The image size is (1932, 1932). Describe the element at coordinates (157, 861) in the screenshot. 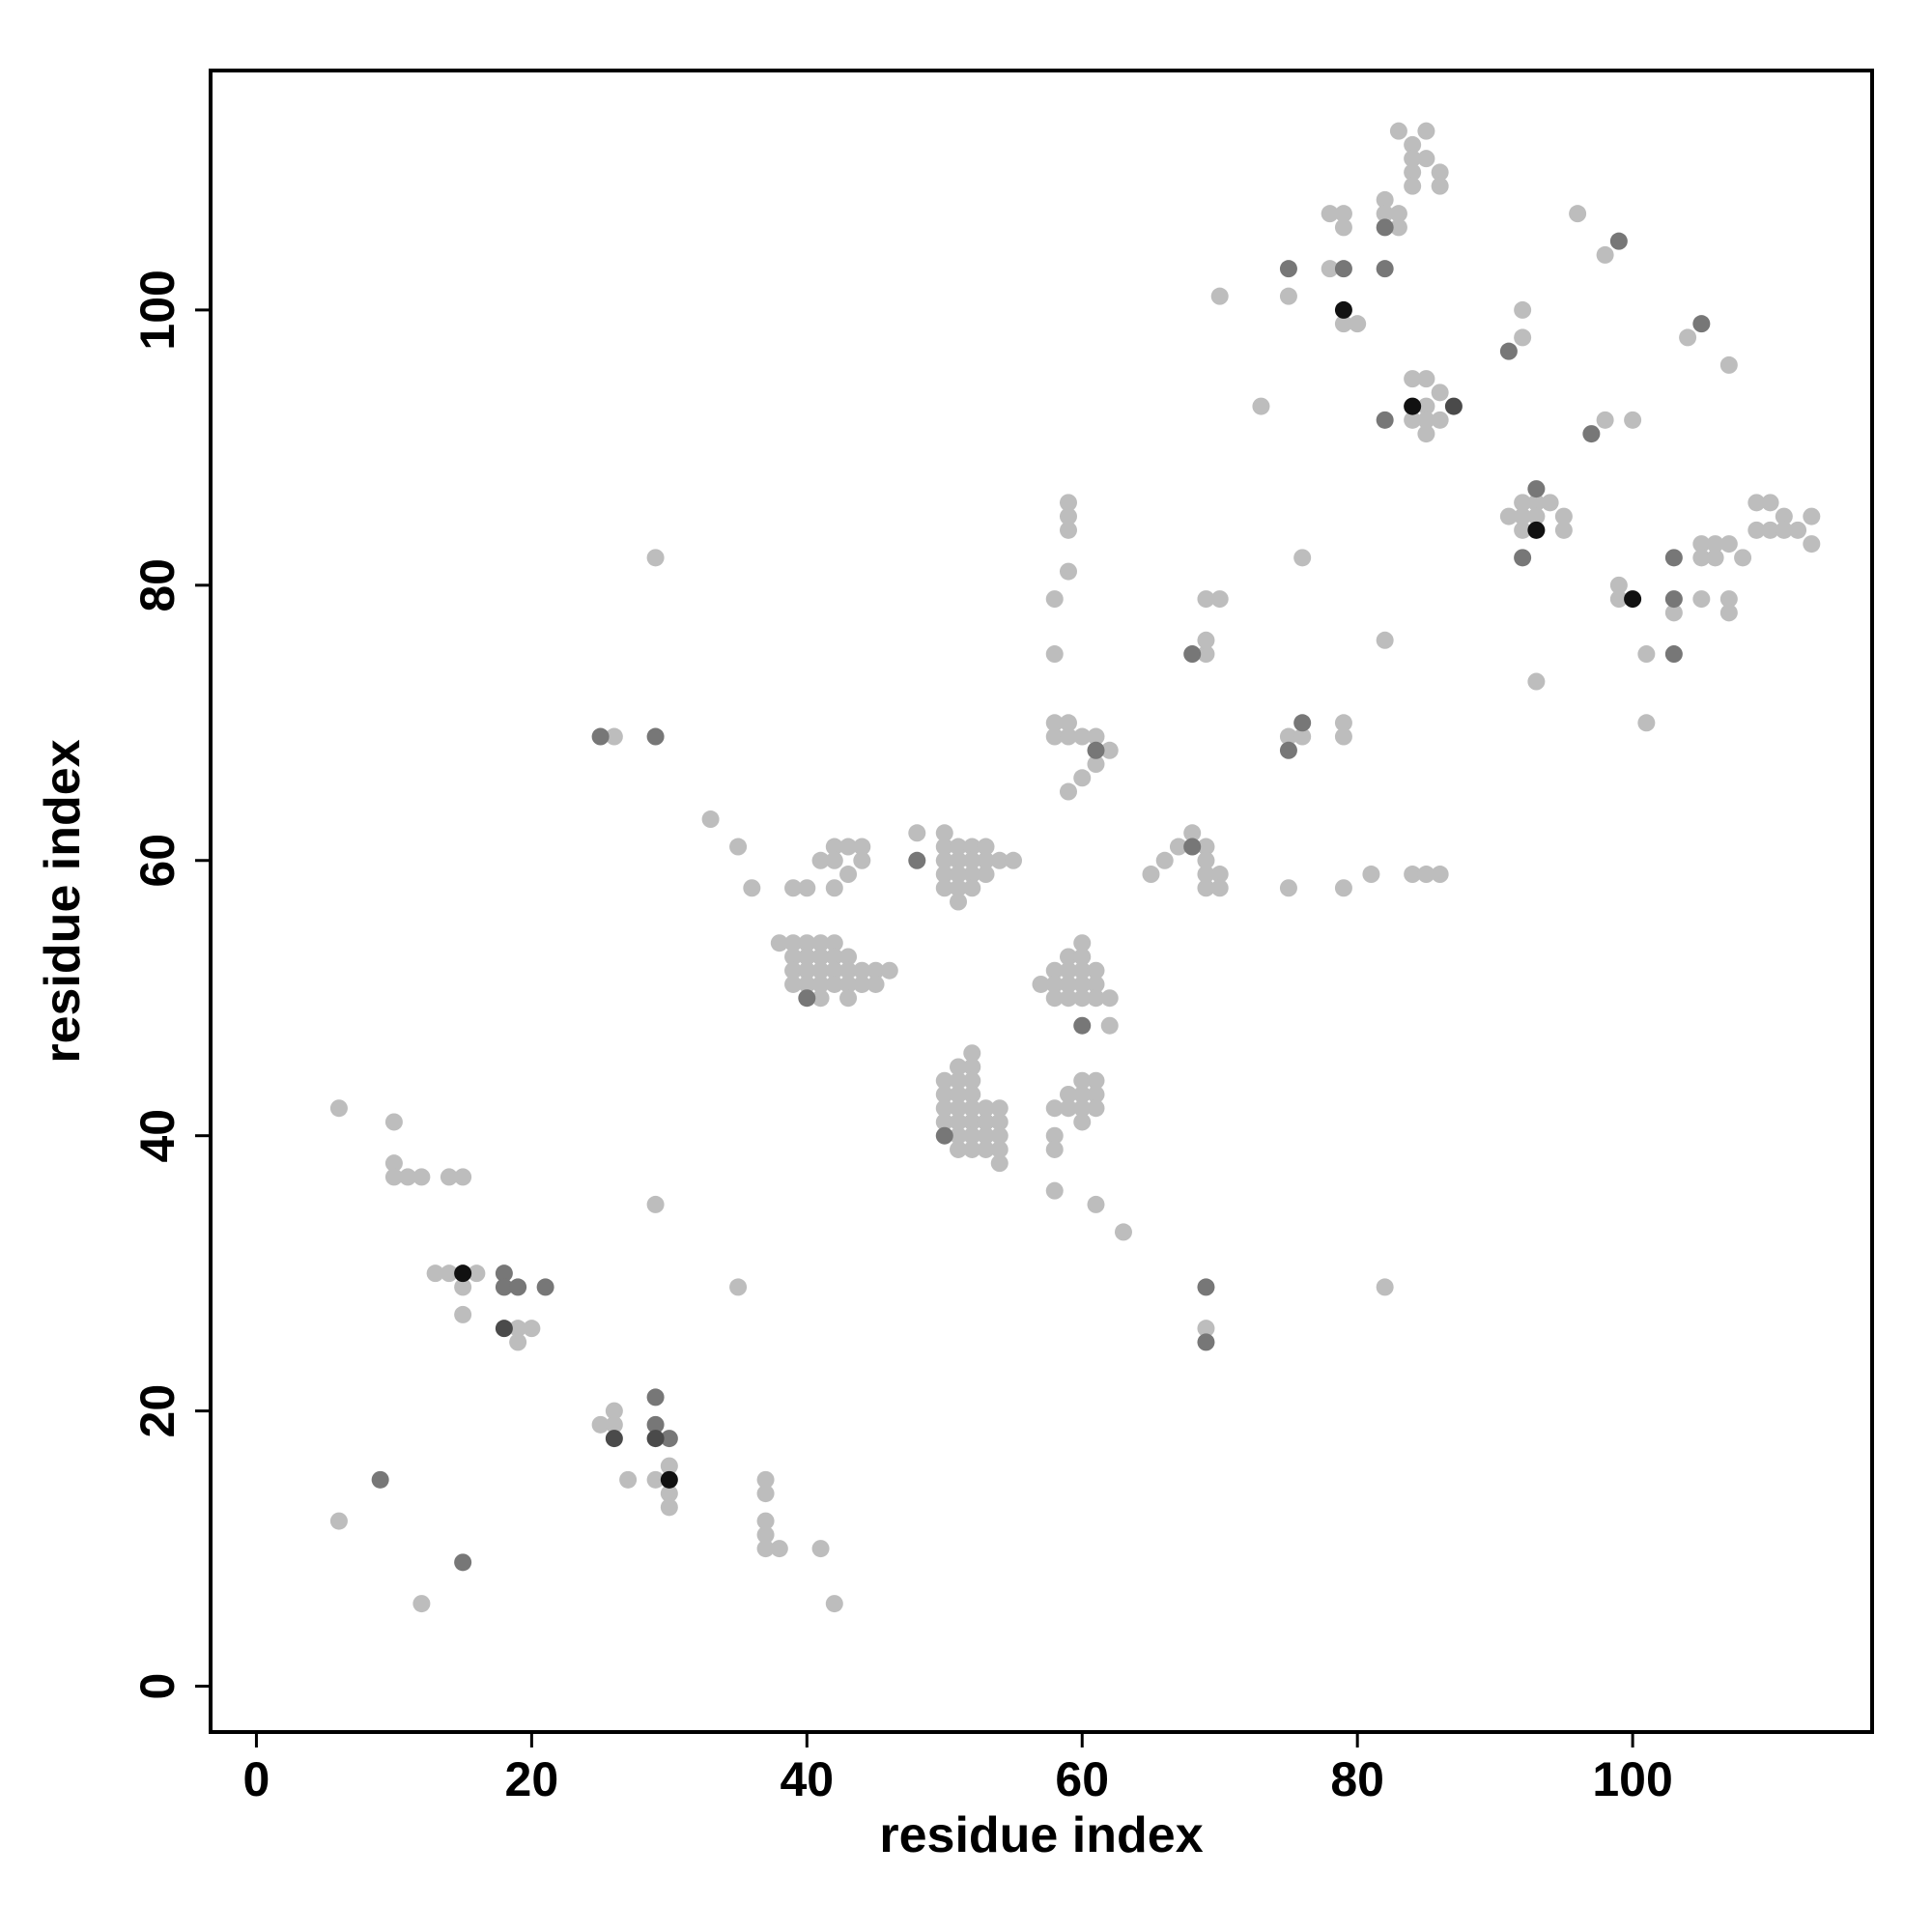

I see `y-tick-label: 60` at that location.